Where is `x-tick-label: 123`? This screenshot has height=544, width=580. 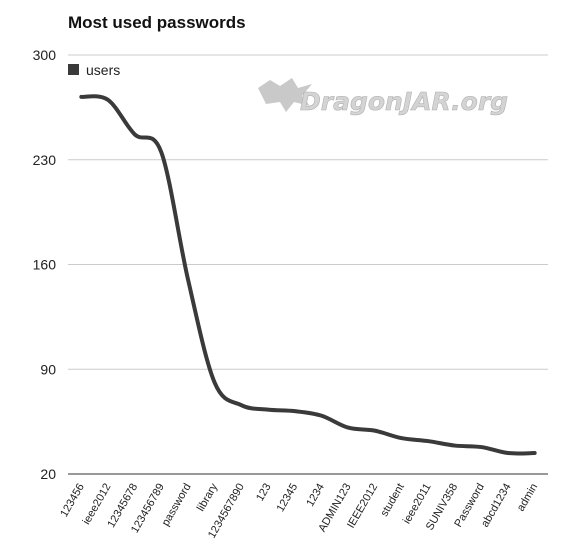
x-tick-label: 123 is located at coordinates (264, 493).